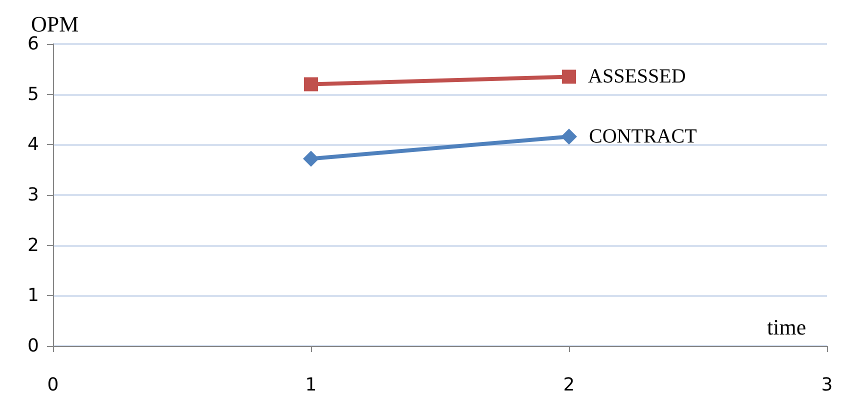 The width and height of the screenshot is (860, 409). I want to click on y-tick-label: 1, so click(33, 295).